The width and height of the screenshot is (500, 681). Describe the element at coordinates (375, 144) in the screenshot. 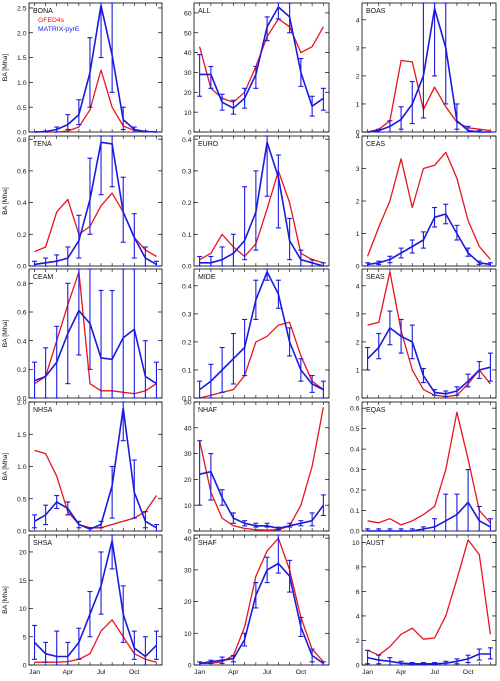

I see `panel-title: CEAS` at that location.